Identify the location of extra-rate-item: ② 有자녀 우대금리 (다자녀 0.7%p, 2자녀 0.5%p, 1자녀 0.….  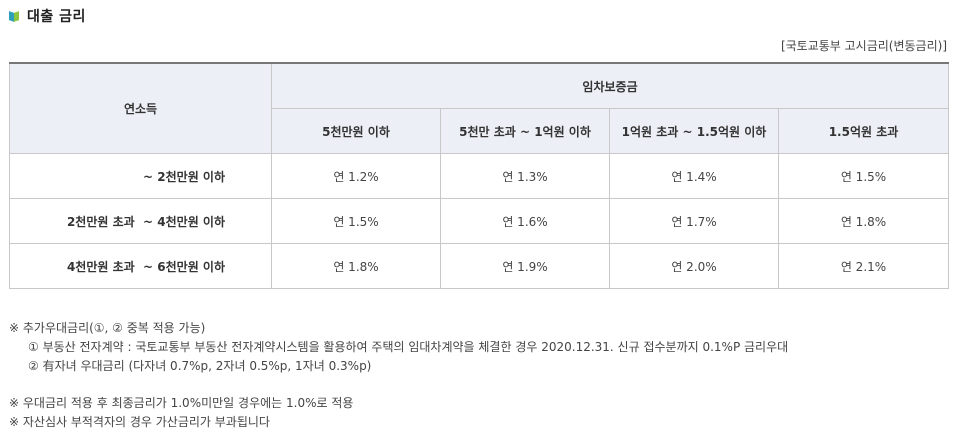
(200, 366).